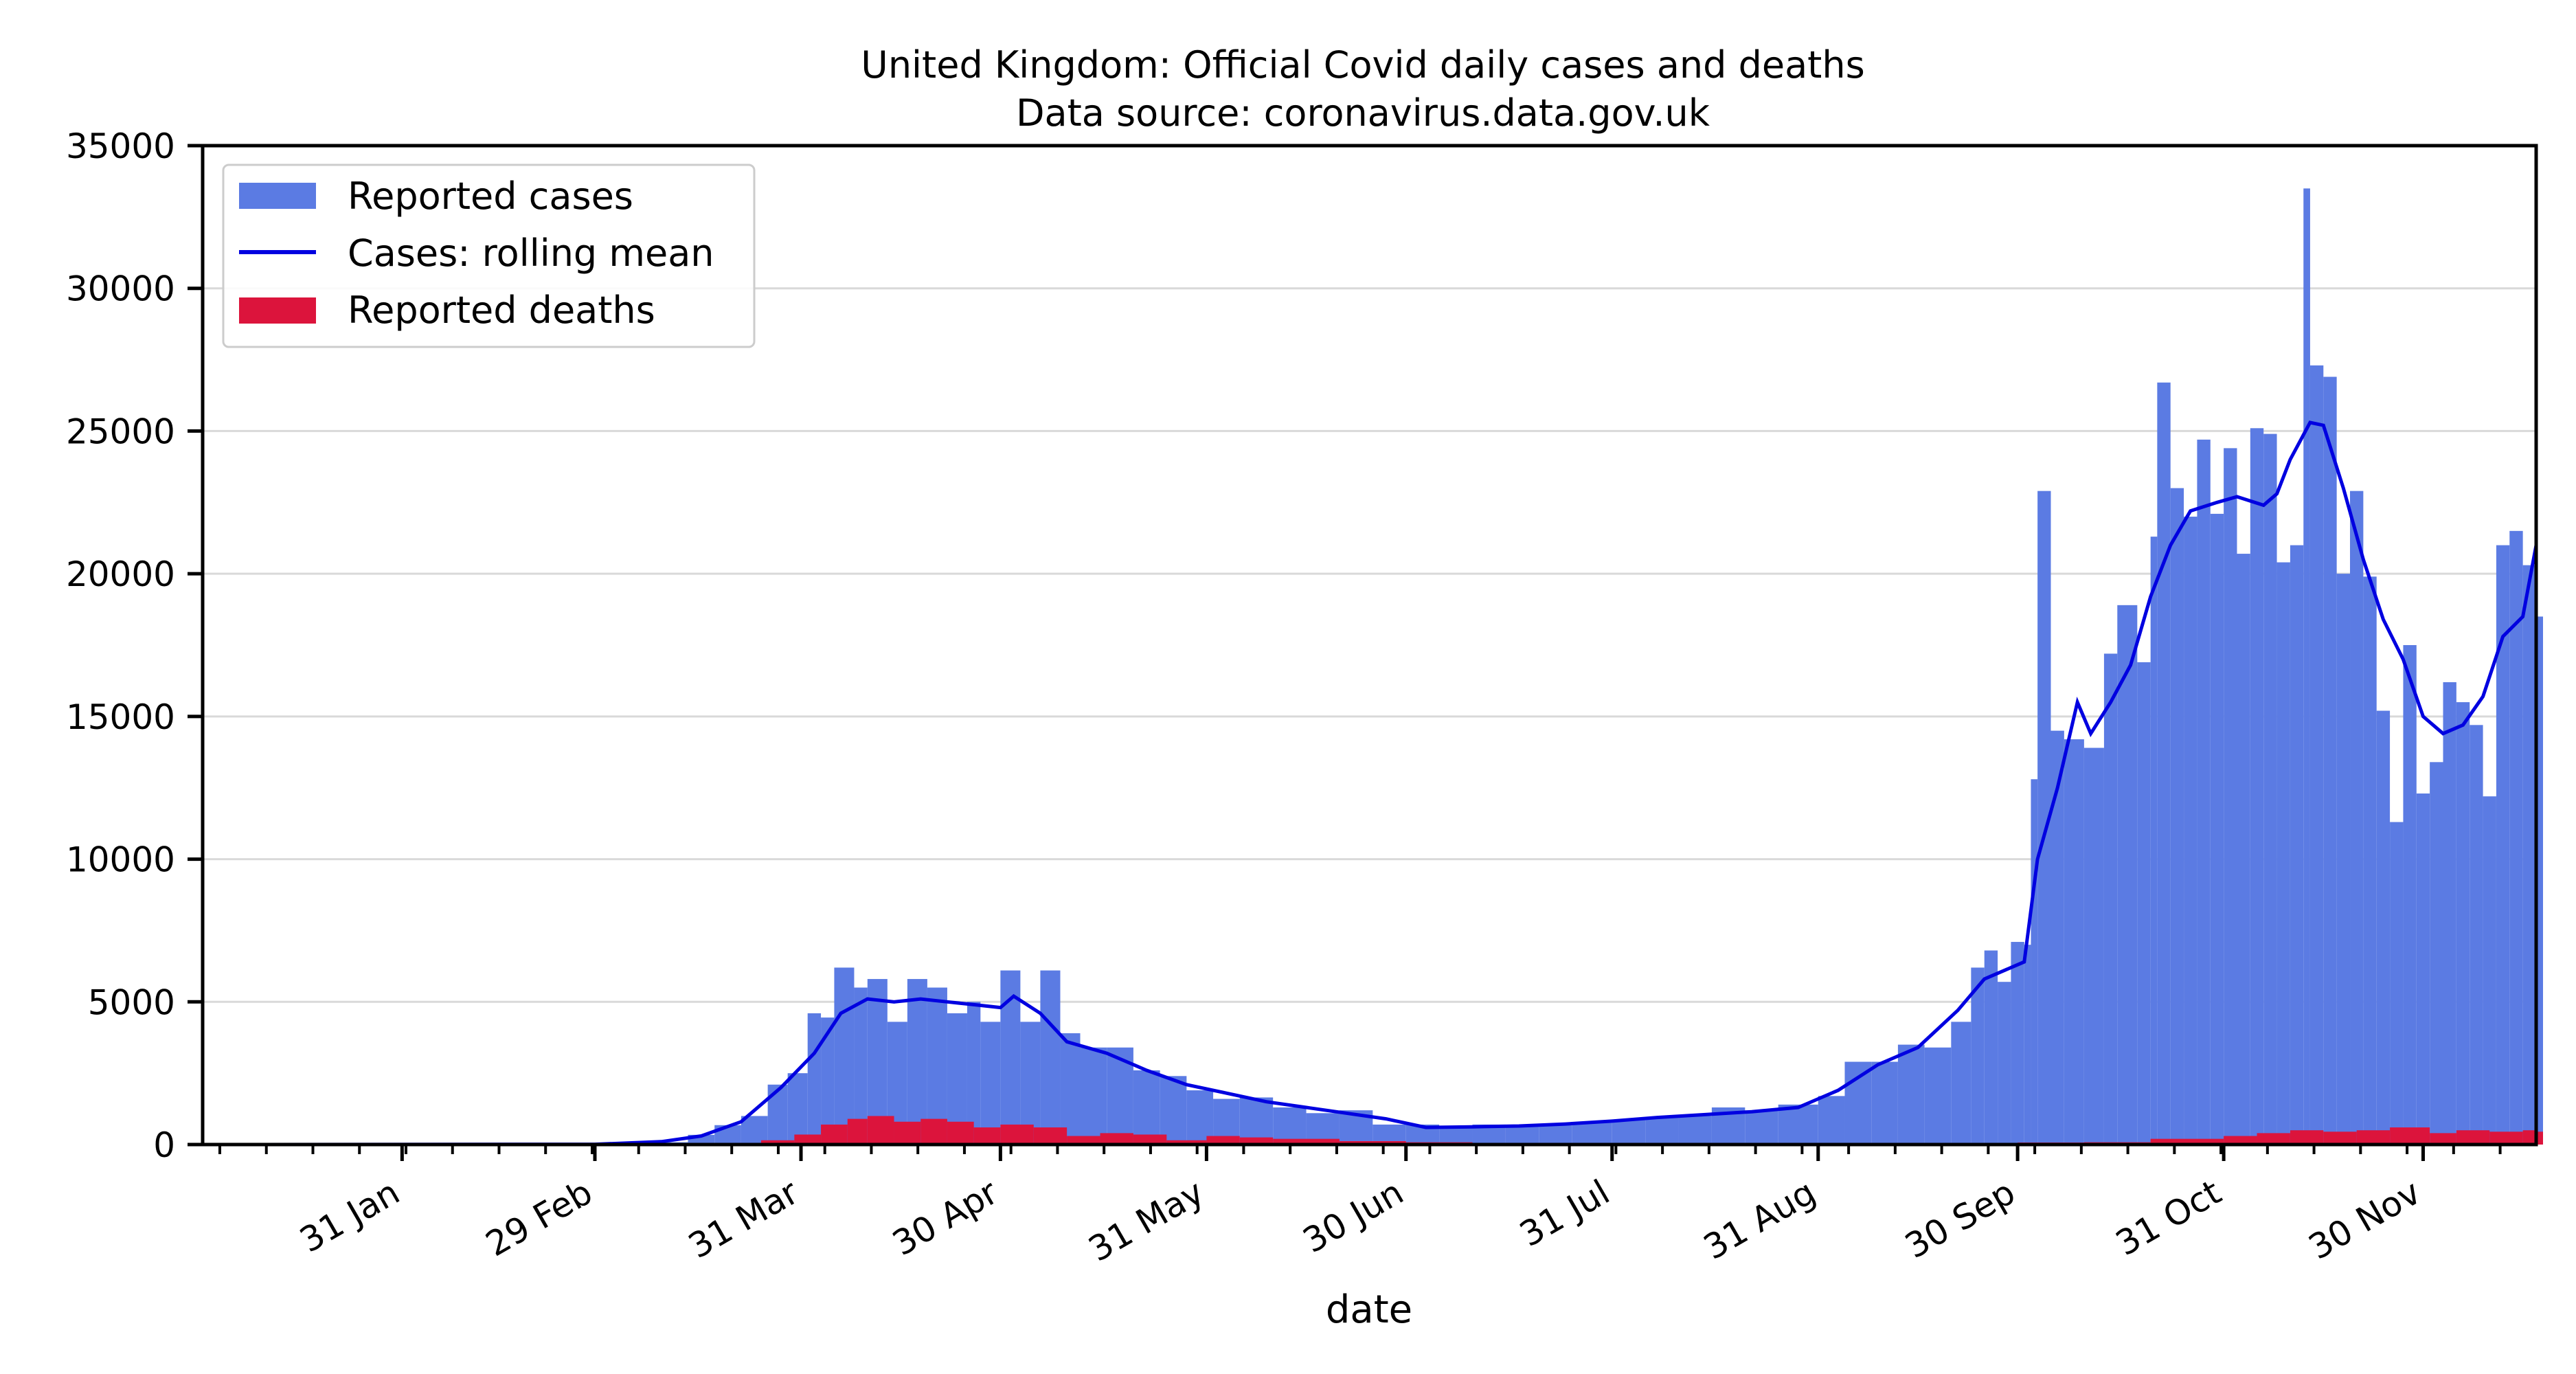 This screenshot has height=1374, width=2576. I want to click on y-tick-label: 35000, so click(120, 146).